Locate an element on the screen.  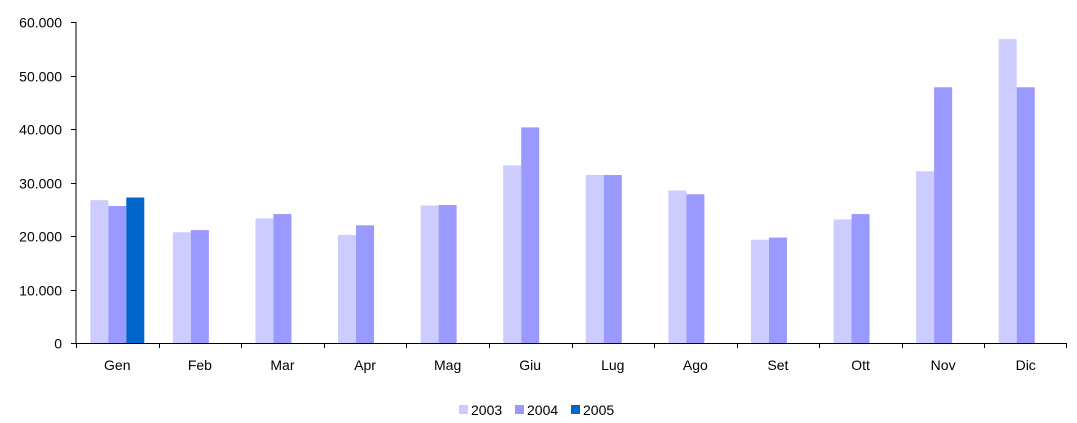
legend: 2003 2004 2005 is located at coordinates (536, 410).